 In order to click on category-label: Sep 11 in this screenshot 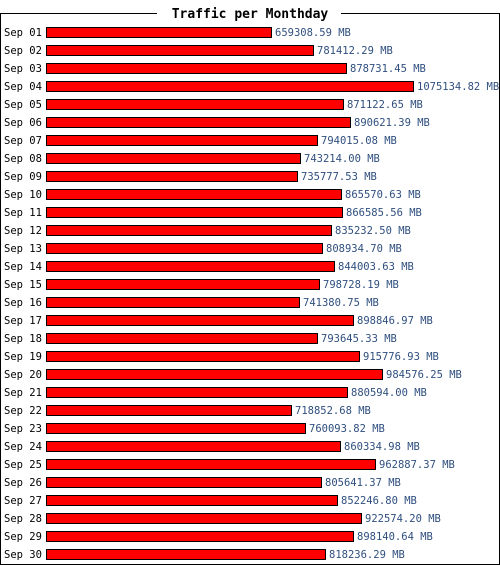, I will do `click(23, 213)`.